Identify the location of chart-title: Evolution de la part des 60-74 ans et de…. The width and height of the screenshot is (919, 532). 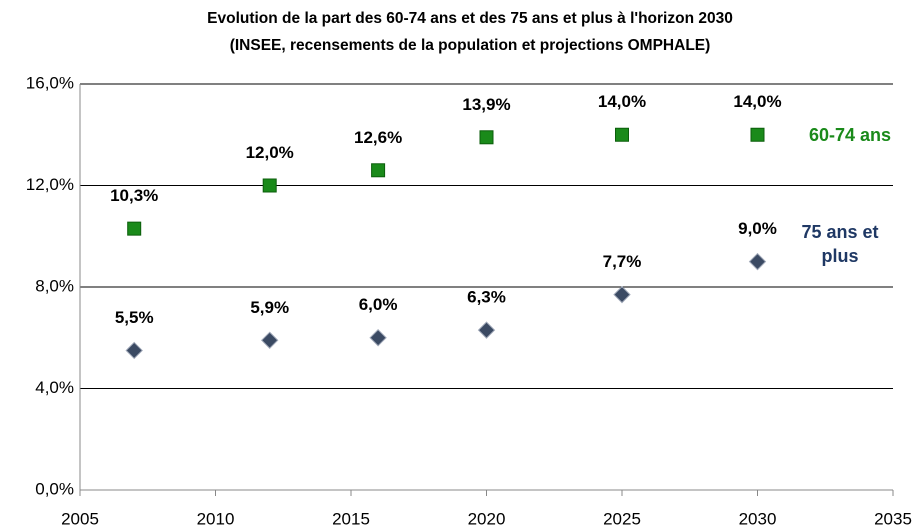
(470, 18).